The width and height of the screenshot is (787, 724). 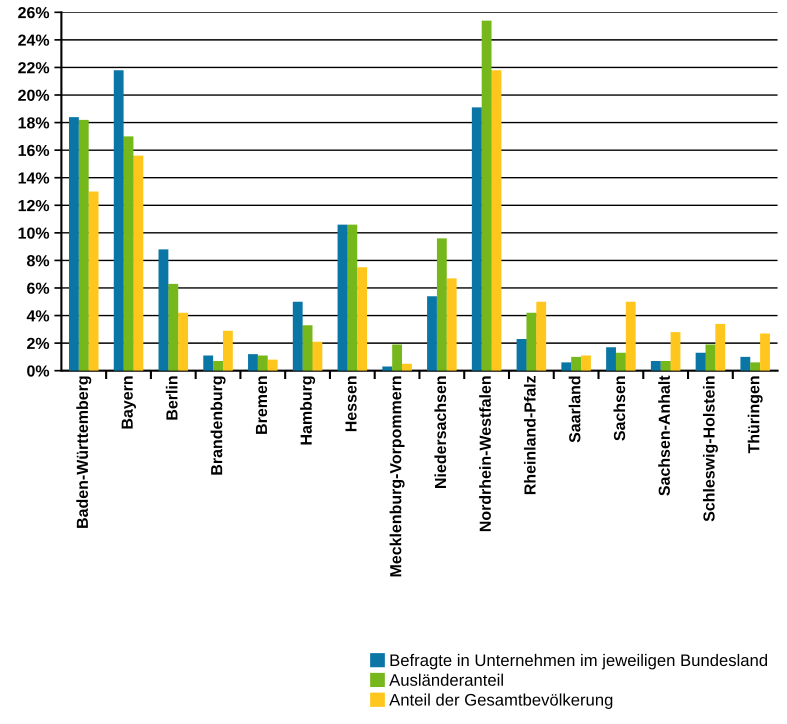 What do you see at coordinates (34, 233) in the screenshot?
I see `y-tick-label: 10%` at bounding box center [34, 233].